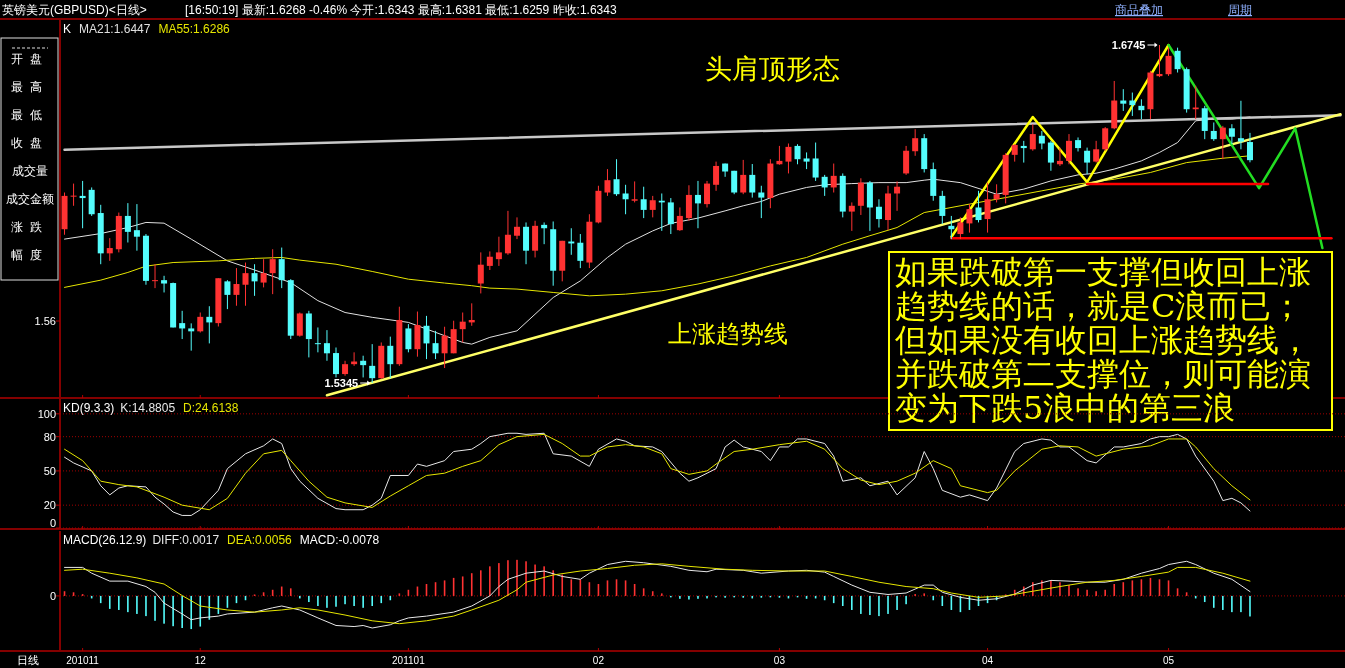  Describe the element at coordinates (45, 321) in the screenshot. I see `text: 1.56` at that location.